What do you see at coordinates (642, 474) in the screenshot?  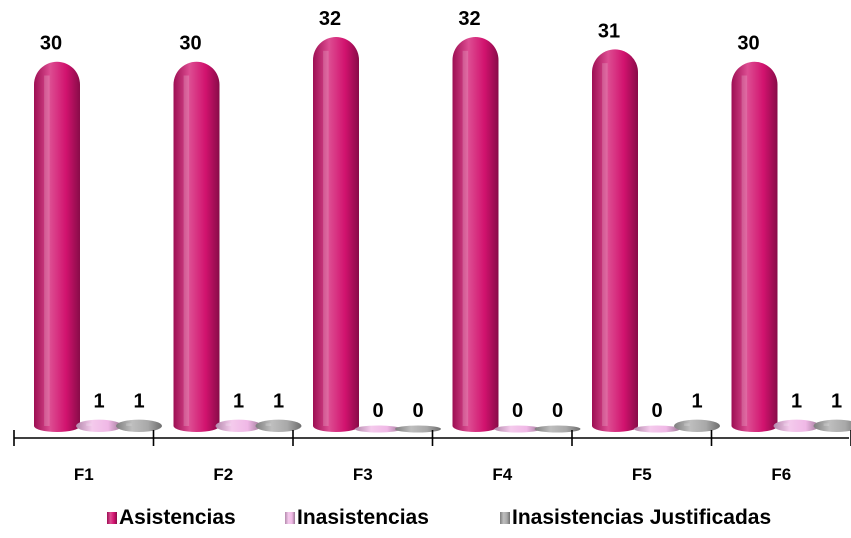 I see `x-tick-label: F5` at bounding box center [642, 474].